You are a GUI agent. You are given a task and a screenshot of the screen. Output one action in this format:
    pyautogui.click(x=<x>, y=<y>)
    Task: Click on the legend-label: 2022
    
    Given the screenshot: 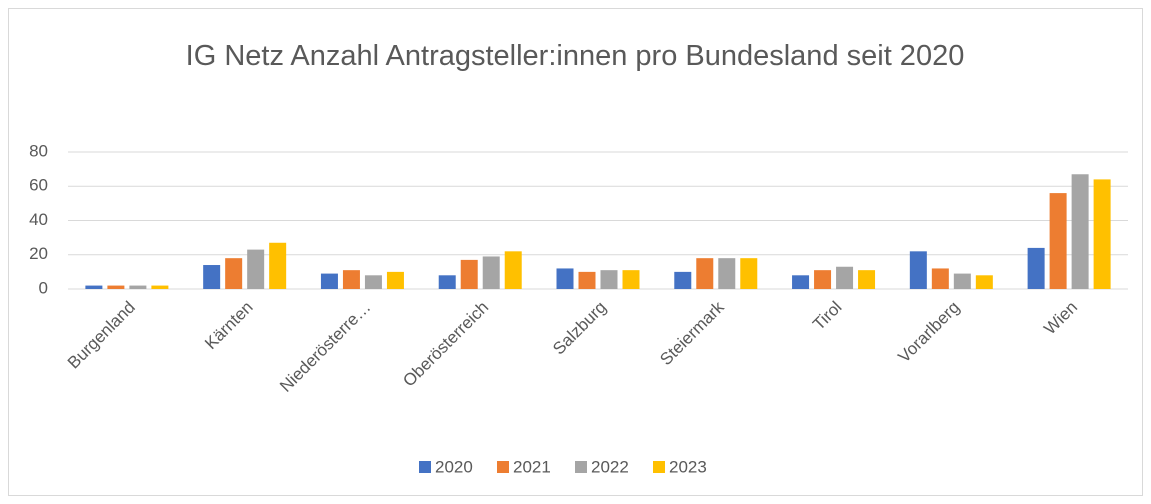 What is the action you would take?
    pyautogui.click(x=610, y=466)
    